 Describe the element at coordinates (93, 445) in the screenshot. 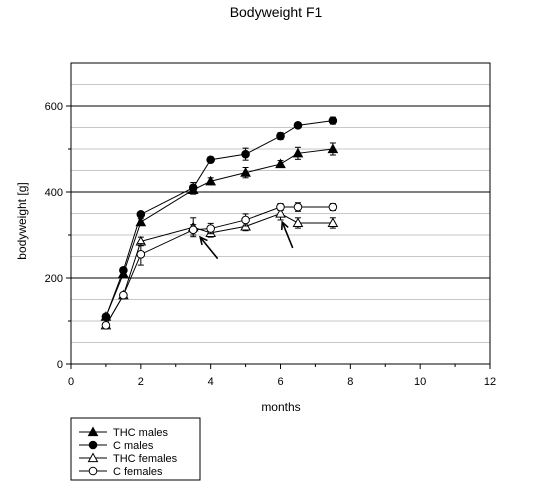

I see `legend-marker-c-males` at that location.